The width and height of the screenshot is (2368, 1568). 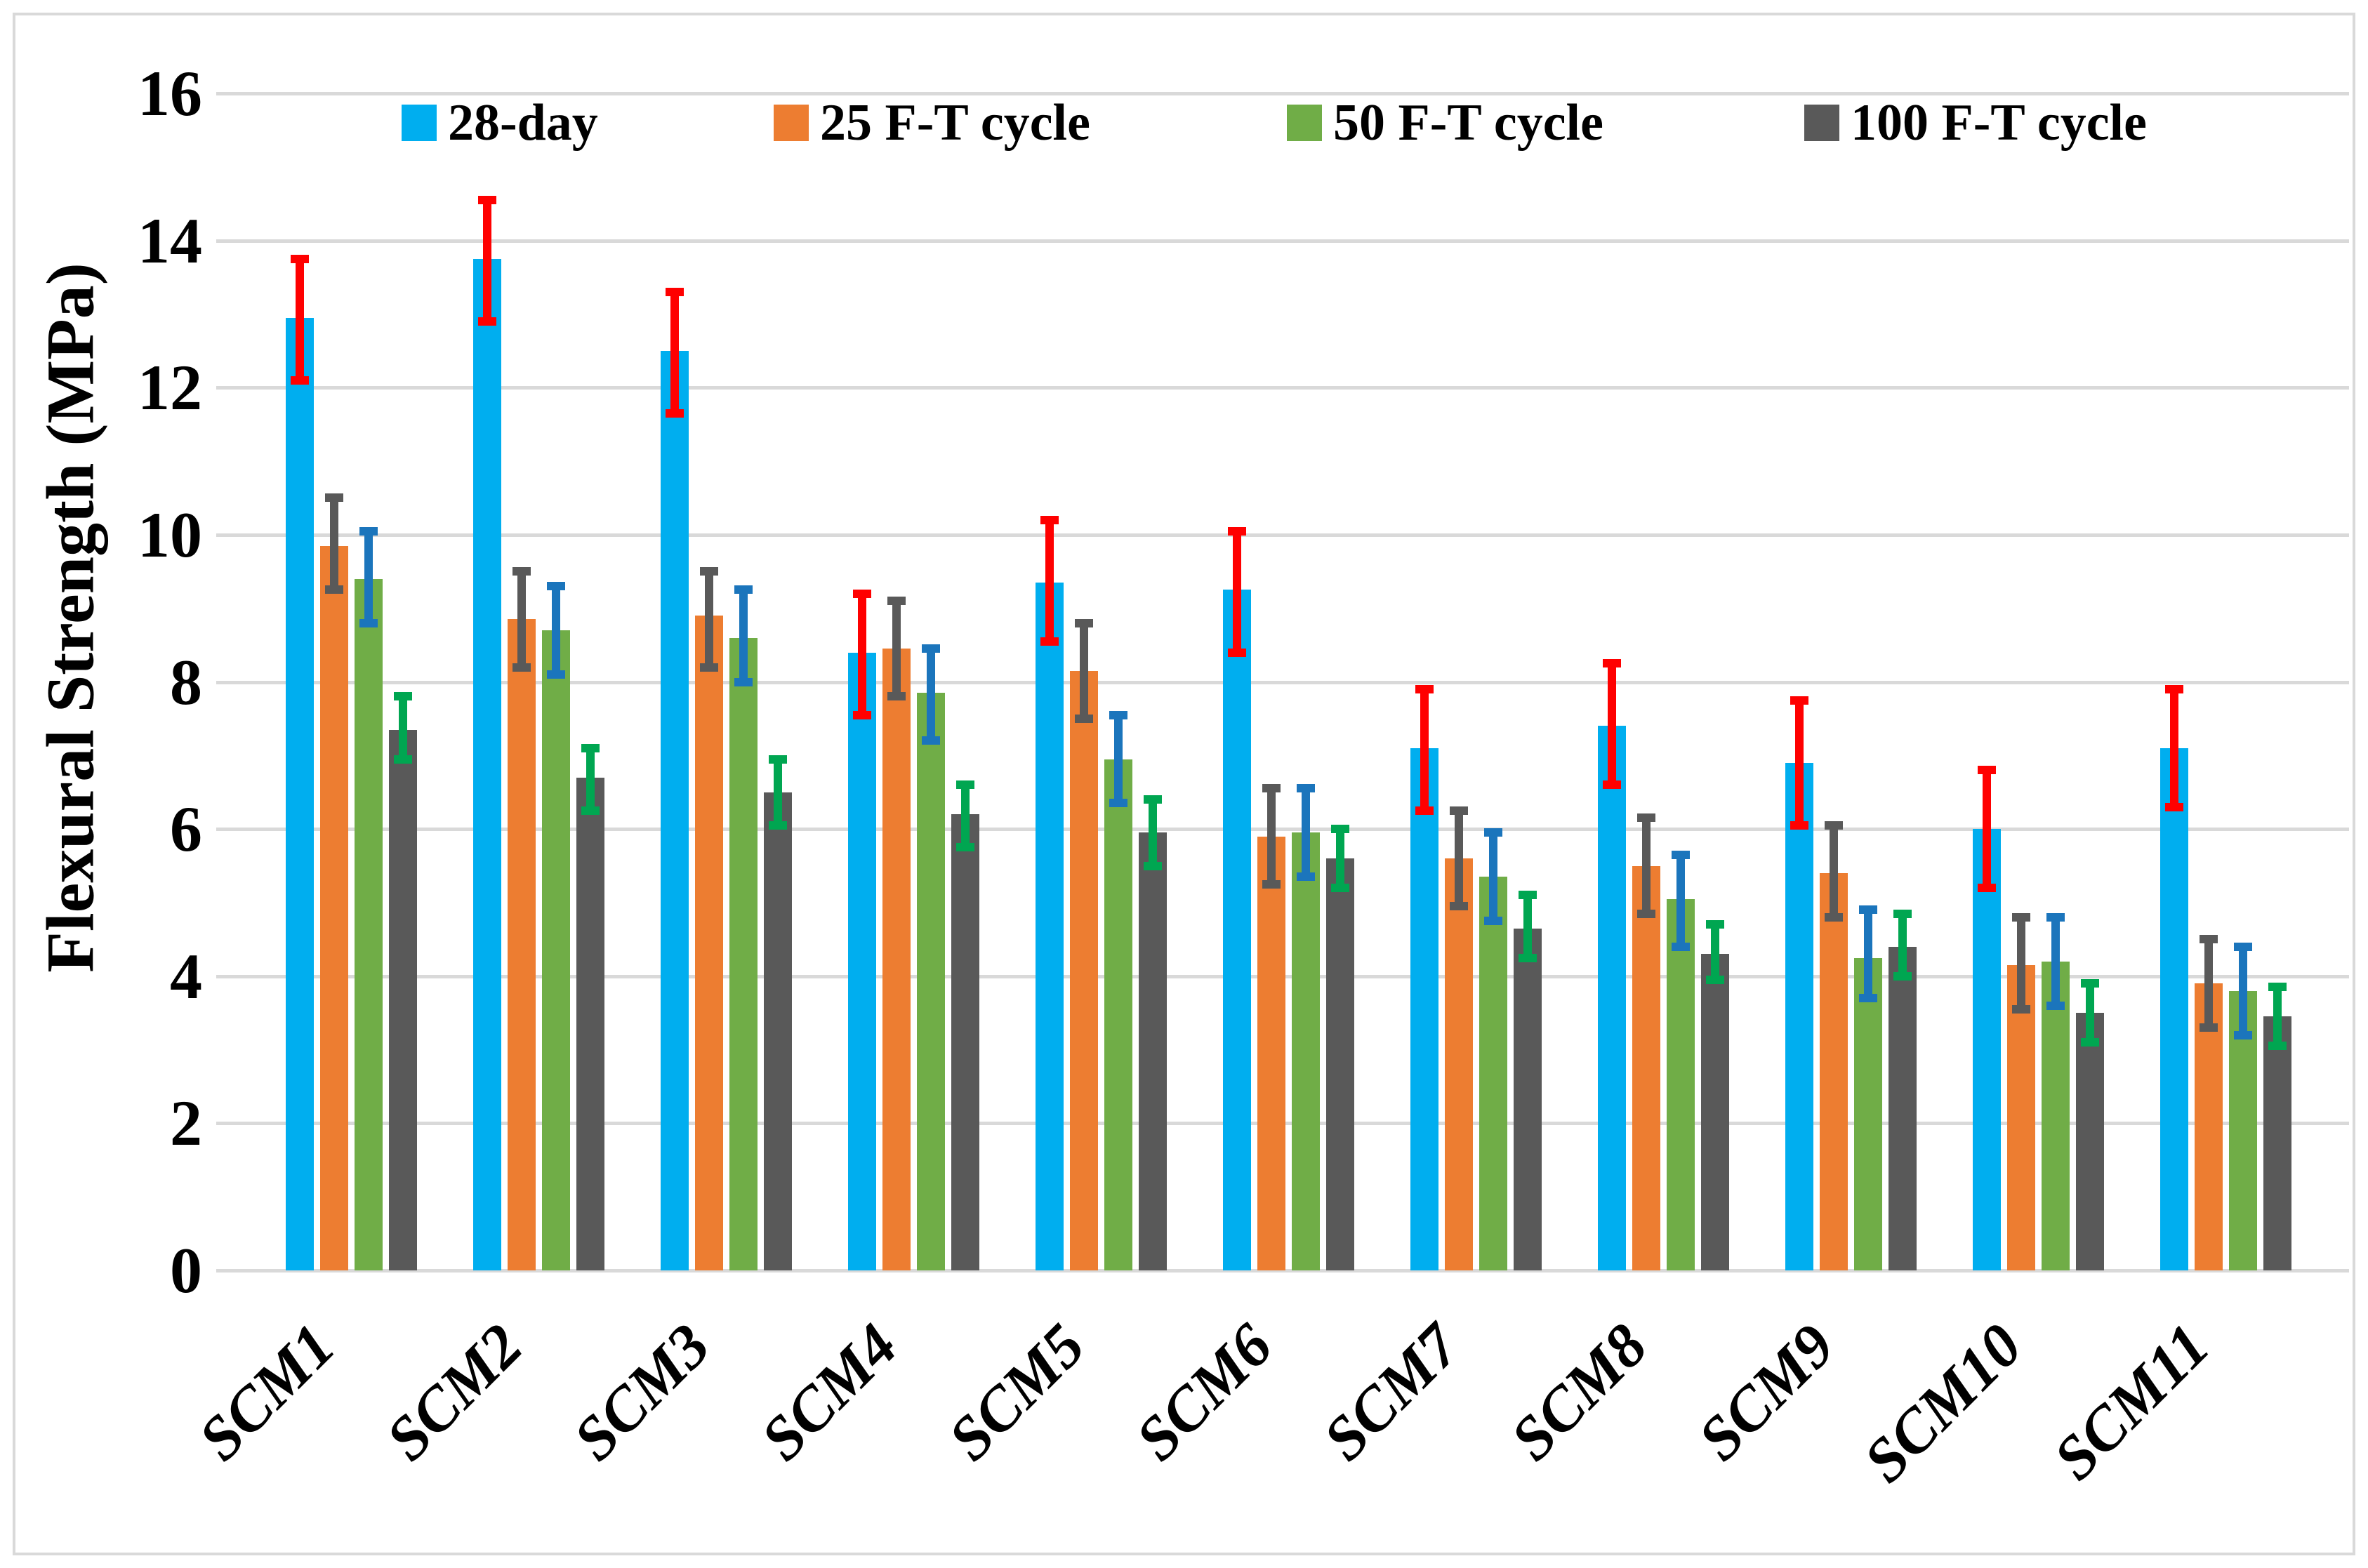 What do you see at coordinates (1612, 998) in the screenshot?
I see `bar-28-day-scm8` at bounding box center [1612, 998].